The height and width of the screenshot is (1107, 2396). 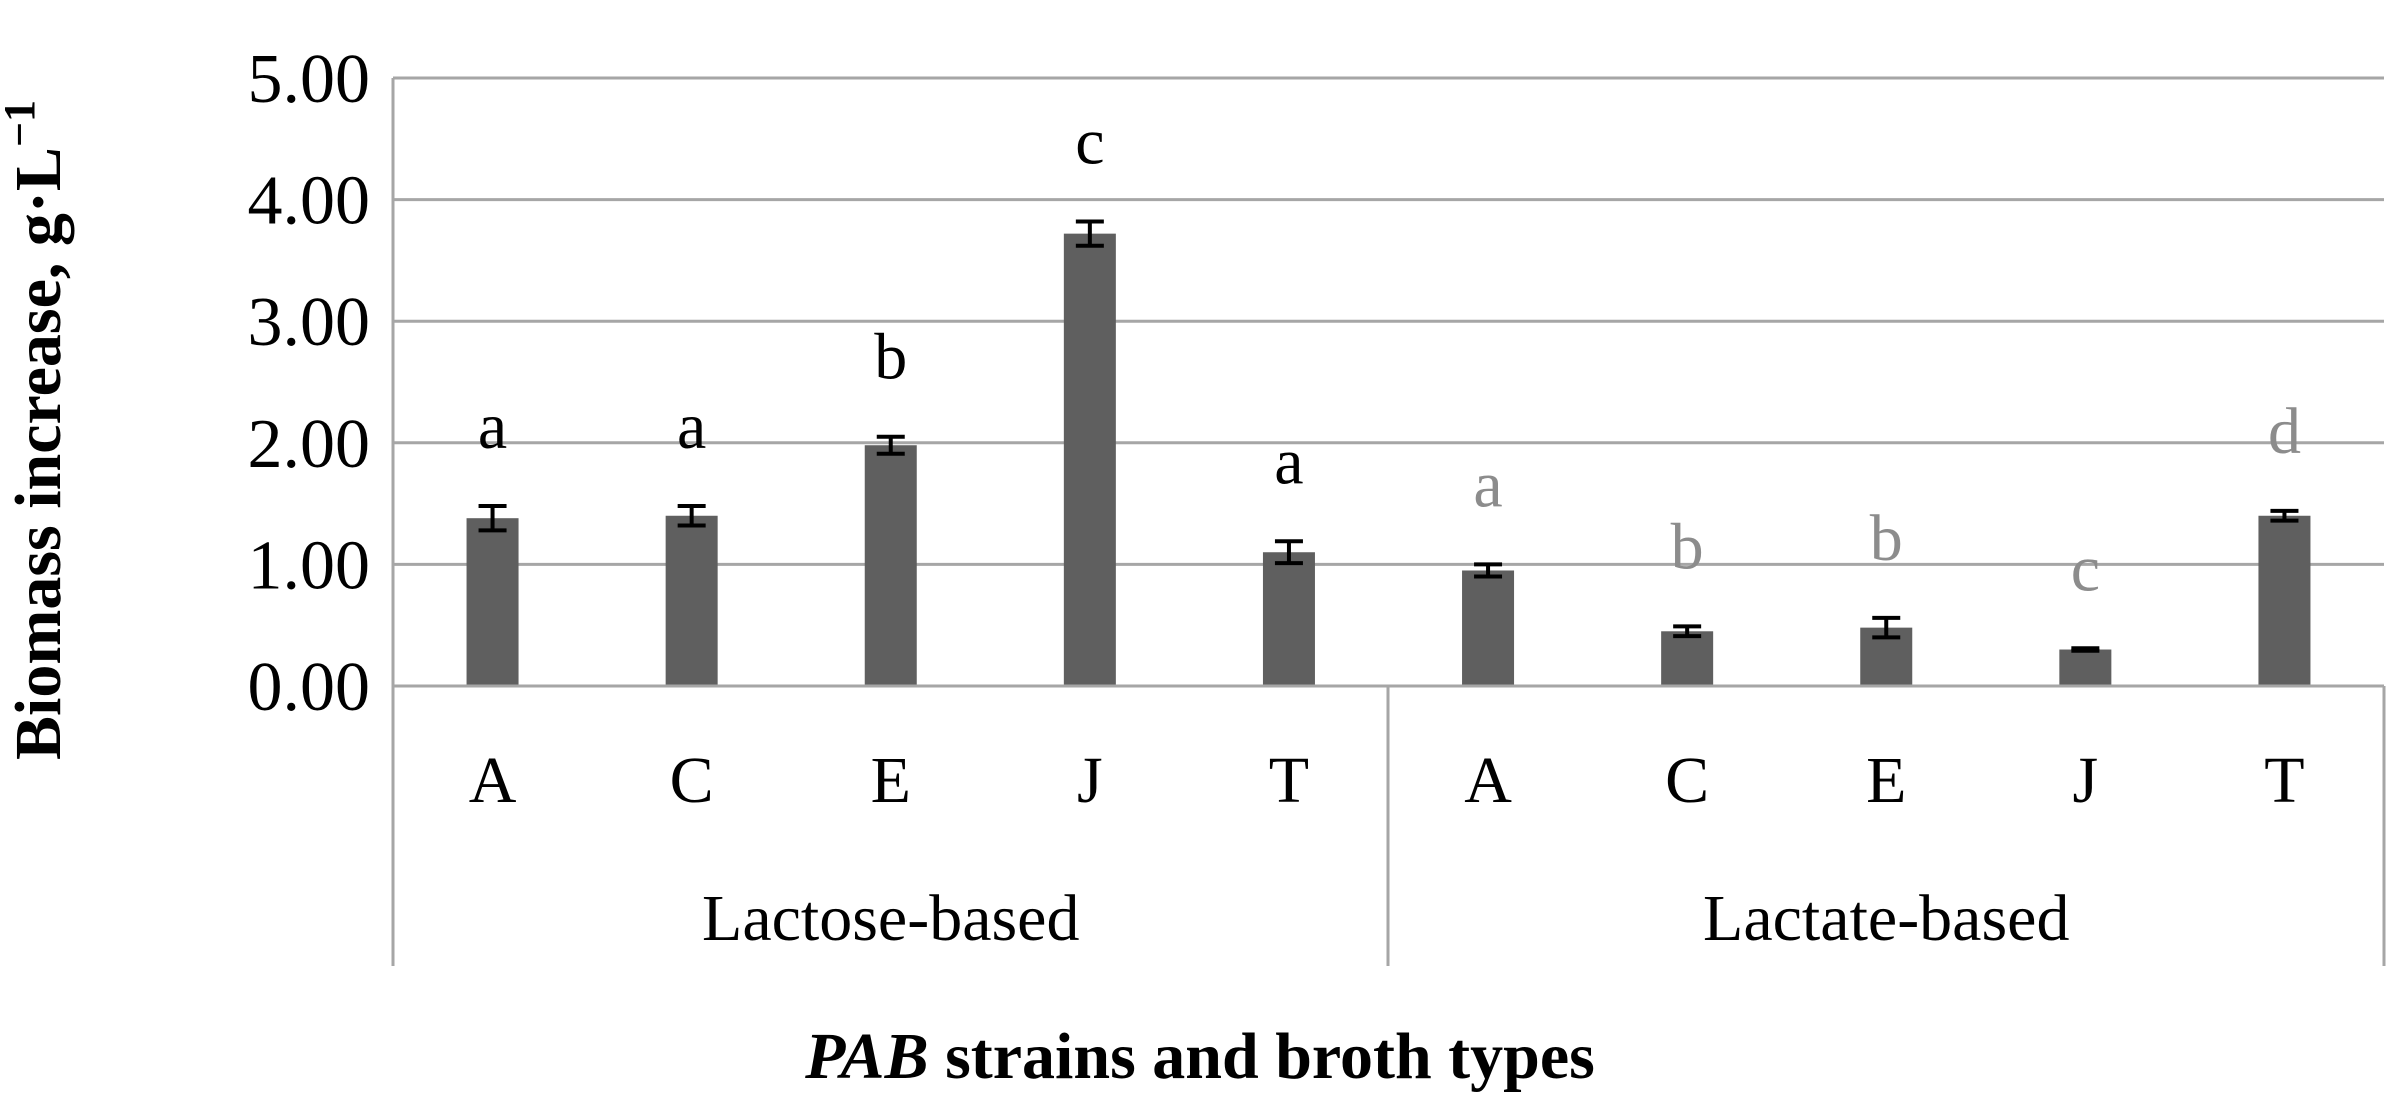 I want to click on y-tick-label: 1.00, so click(x=309, y=565).